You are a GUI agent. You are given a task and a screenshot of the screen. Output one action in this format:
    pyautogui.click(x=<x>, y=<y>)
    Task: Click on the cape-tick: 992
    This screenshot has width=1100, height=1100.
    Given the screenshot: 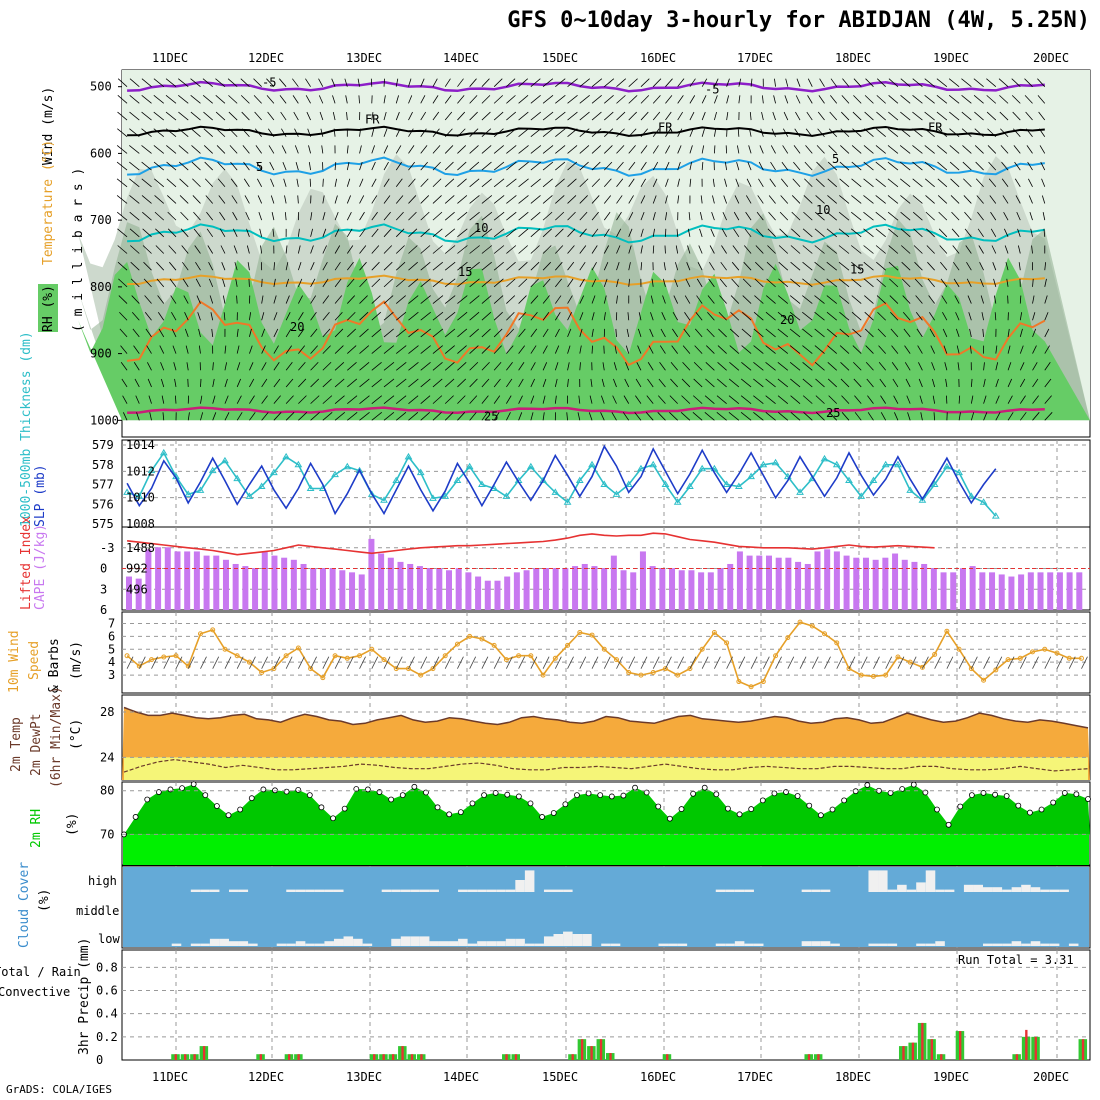 What is the action you would take?
    pyautogui.click(x=137, y=569)
    